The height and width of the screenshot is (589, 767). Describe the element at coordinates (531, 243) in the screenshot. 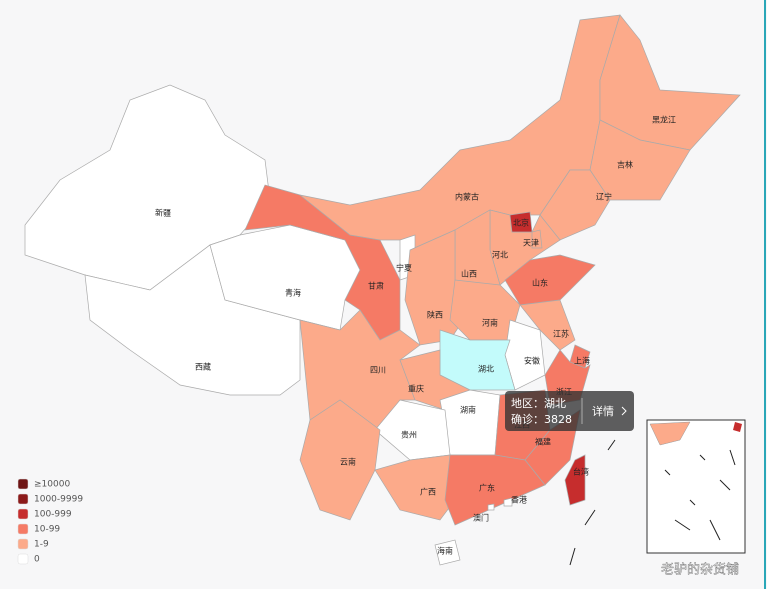

I see `region-label: 天津` at that location.